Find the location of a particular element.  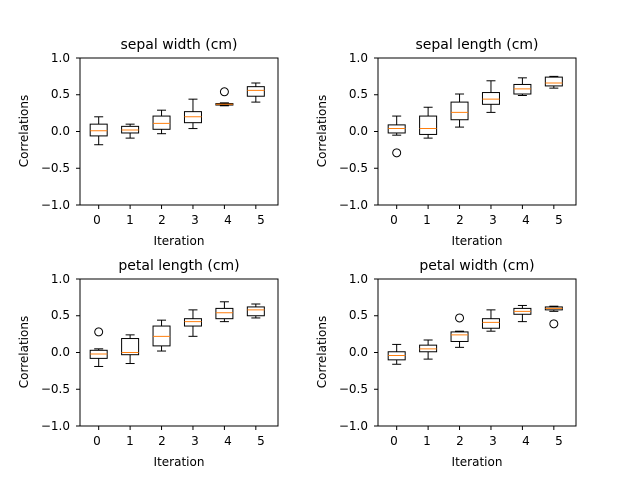

subplot-title: petal length (cm) is located at coordinates (178, 266).